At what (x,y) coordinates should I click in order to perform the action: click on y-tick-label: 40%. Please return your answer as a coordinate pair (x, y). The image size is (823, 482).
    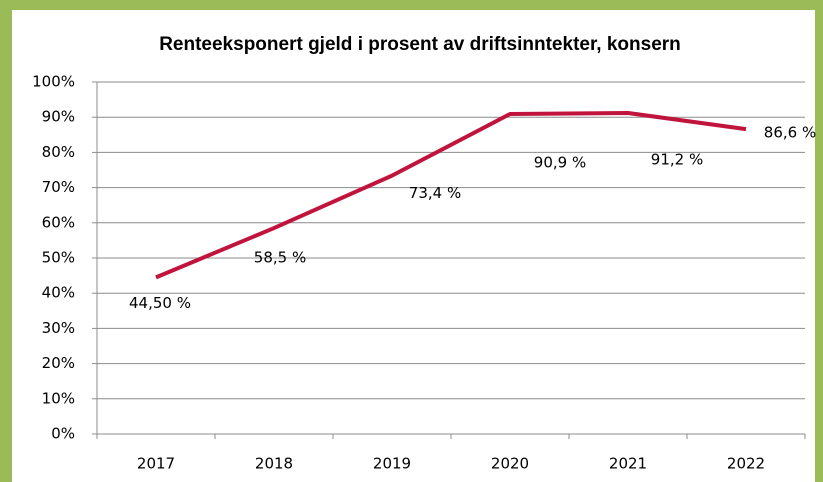
    Looking at the image, I should click on (58, 293).